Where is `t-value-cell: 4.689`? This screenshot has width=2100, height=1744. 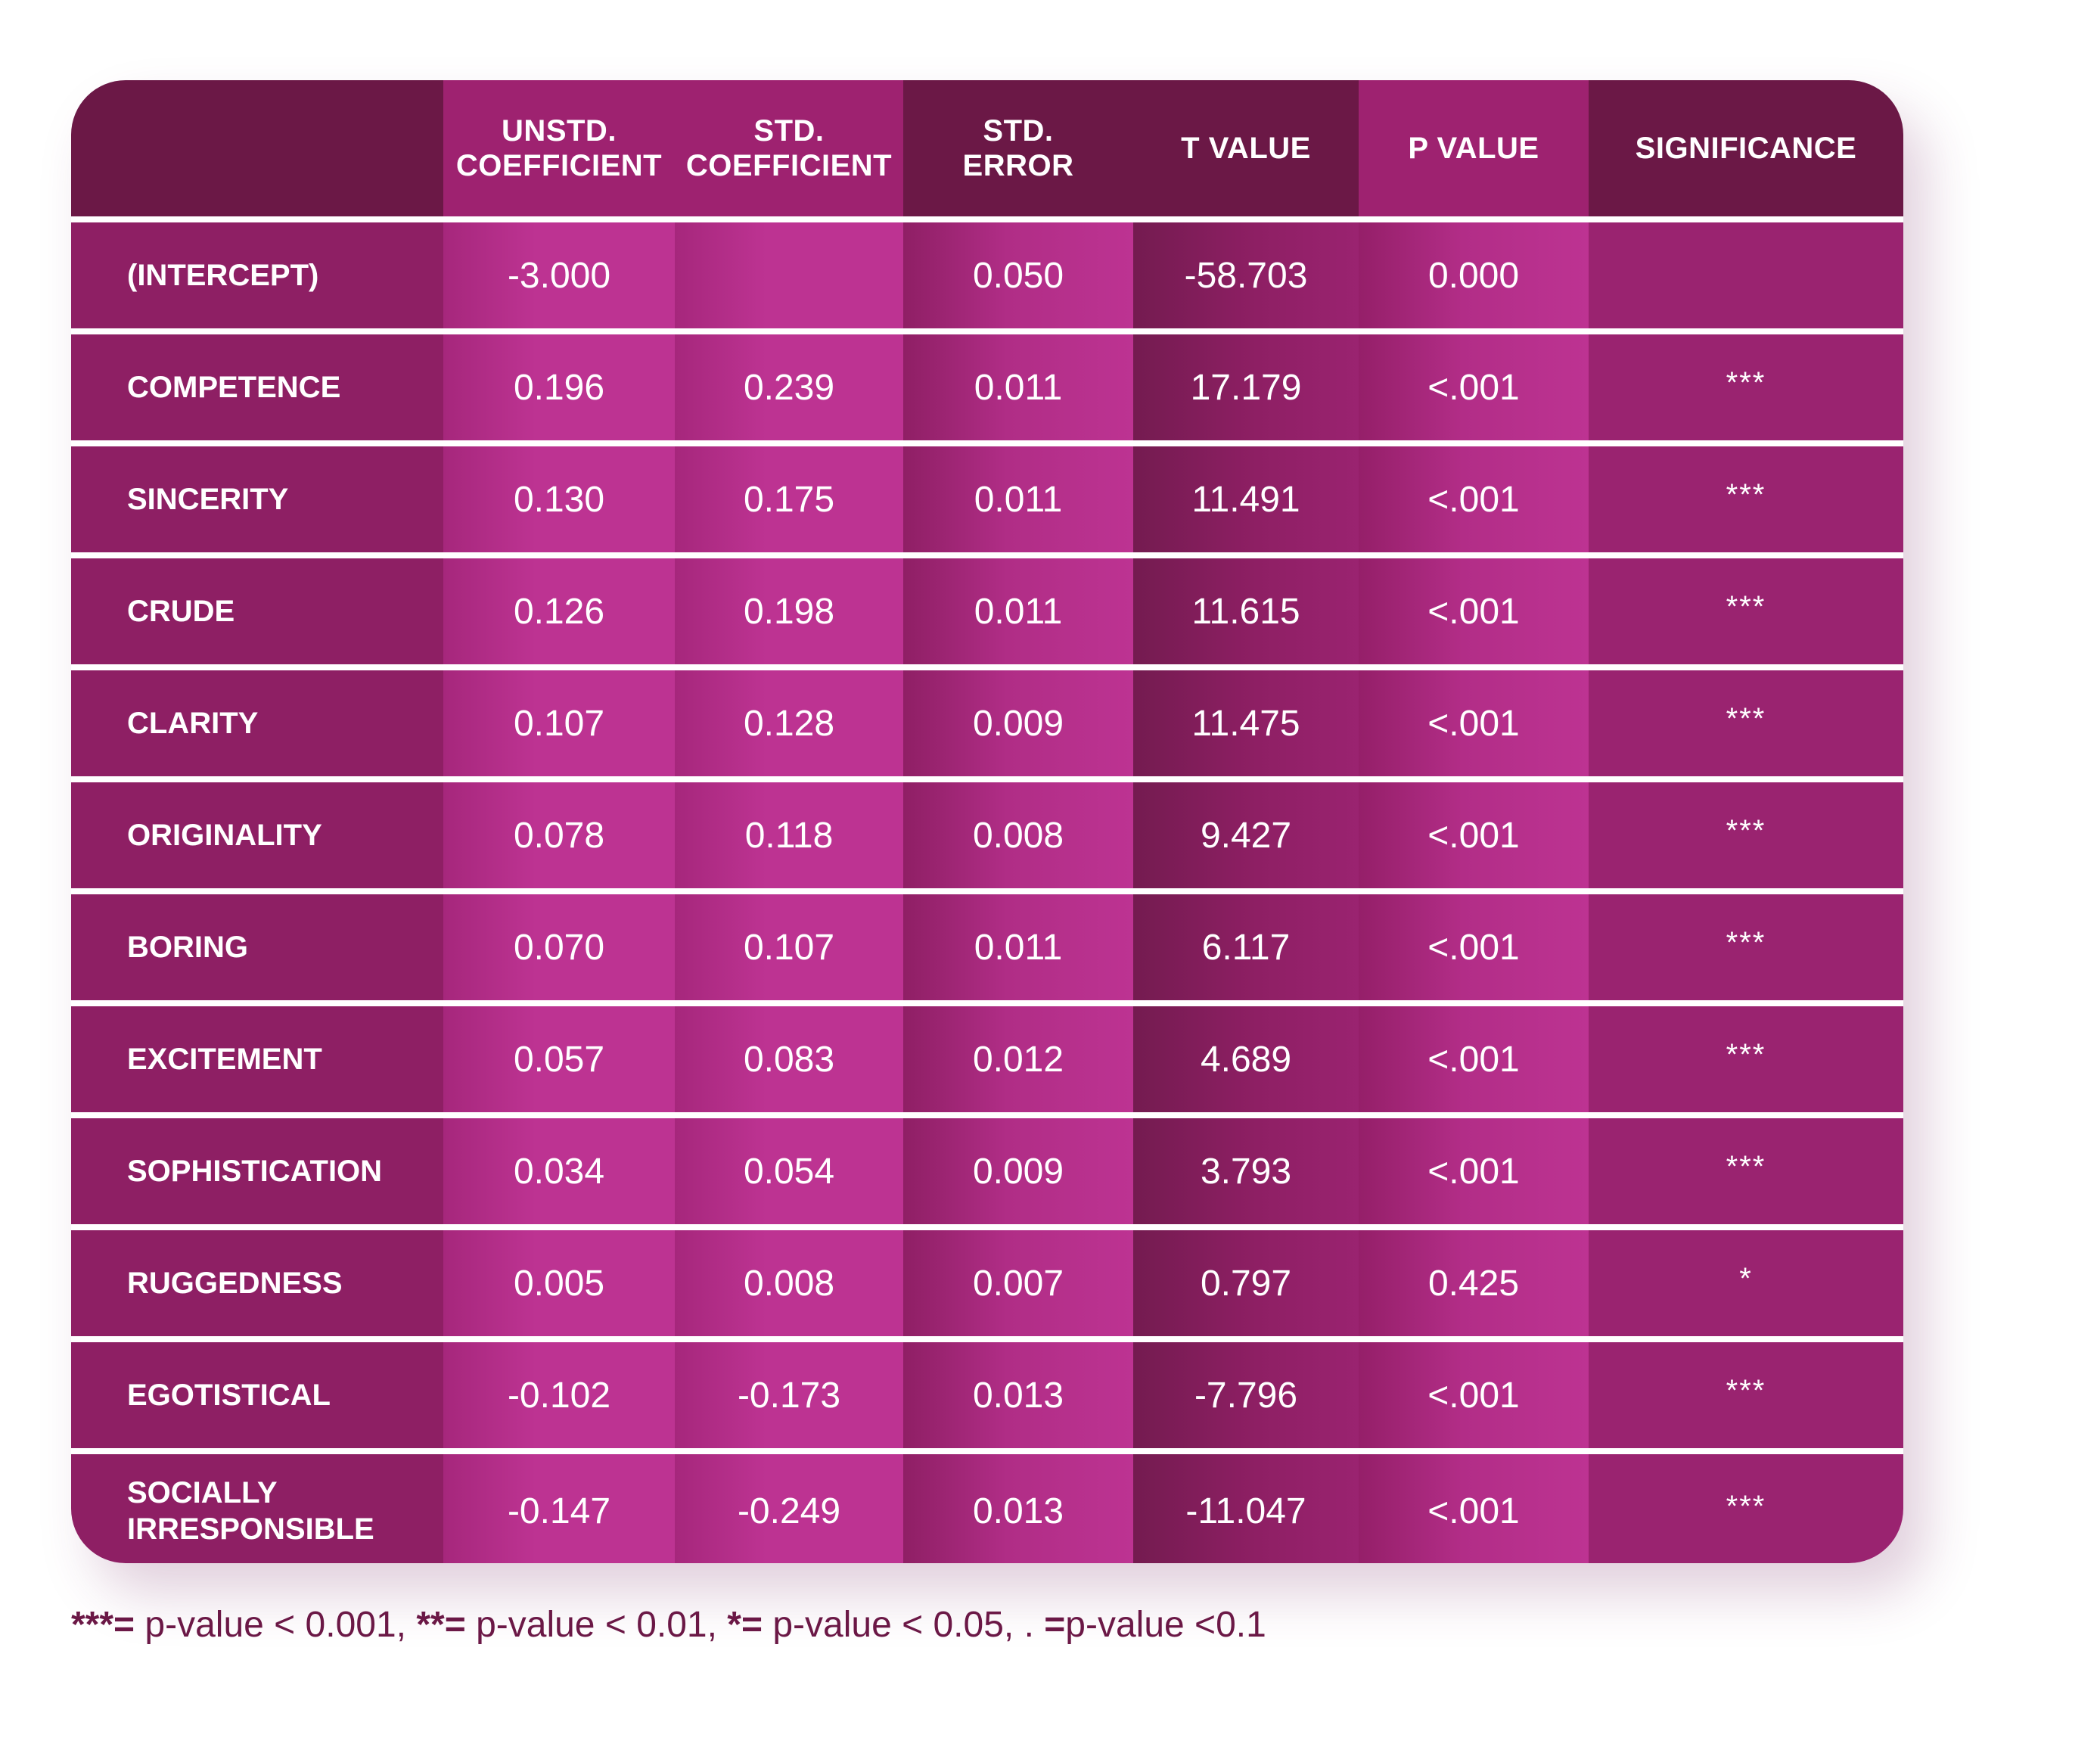 t-value-cell: 4.689 is located at coordinates (1246, 1059).